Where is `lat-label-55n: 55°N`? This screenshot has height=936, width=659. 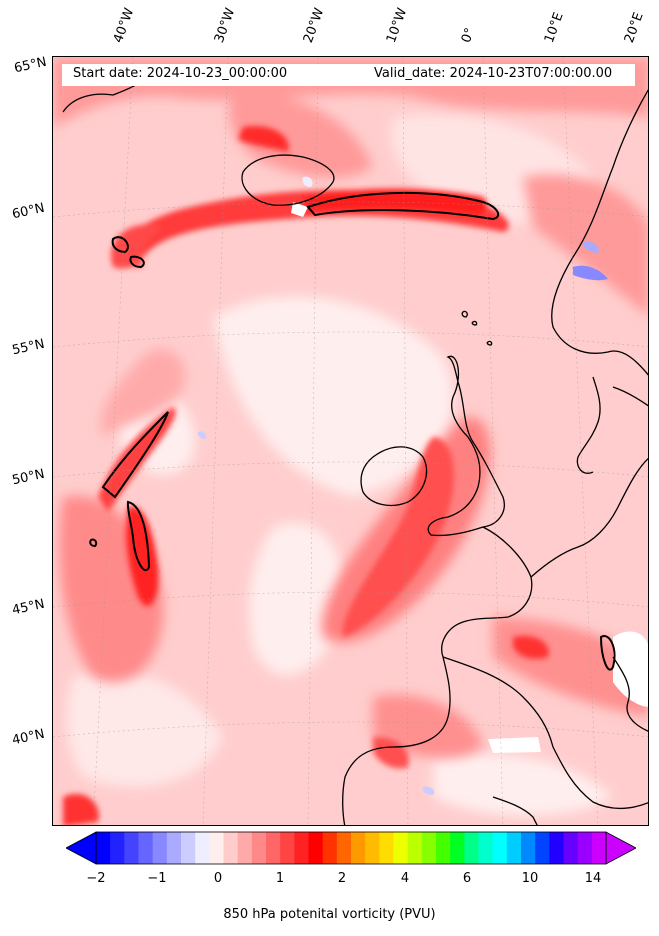
lat-label-55n: 55°N is located at coordinates (28, 347).